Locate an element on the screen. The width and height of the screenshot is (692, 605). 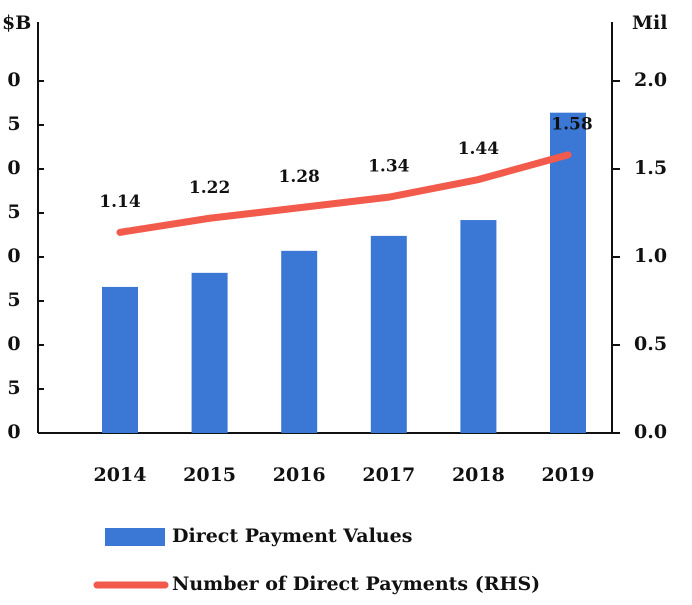
y2-tick-label: 2.0 is located at coordinates (650, 80).